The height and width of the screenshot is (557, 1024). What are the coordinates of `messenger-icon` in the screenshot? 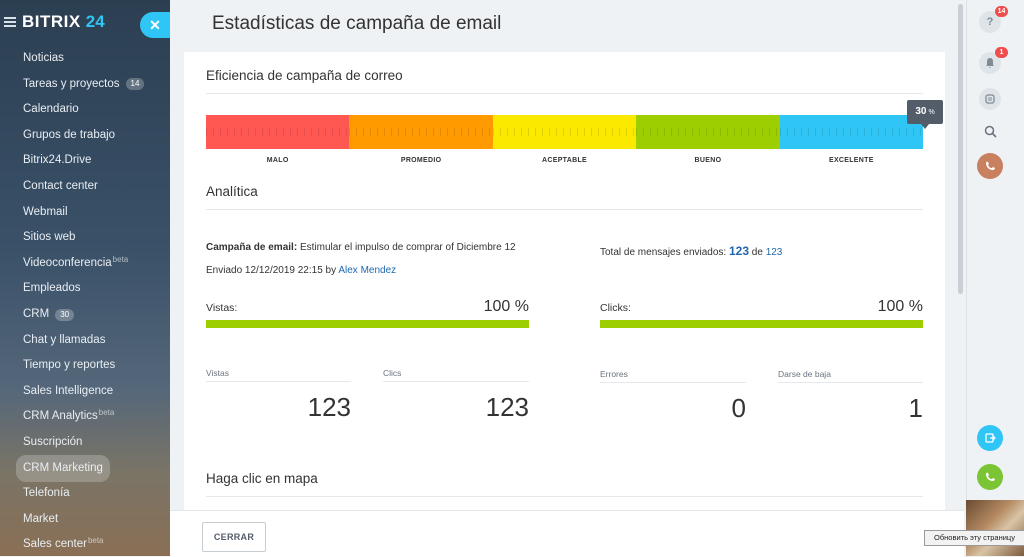 It's located at (990, 99).